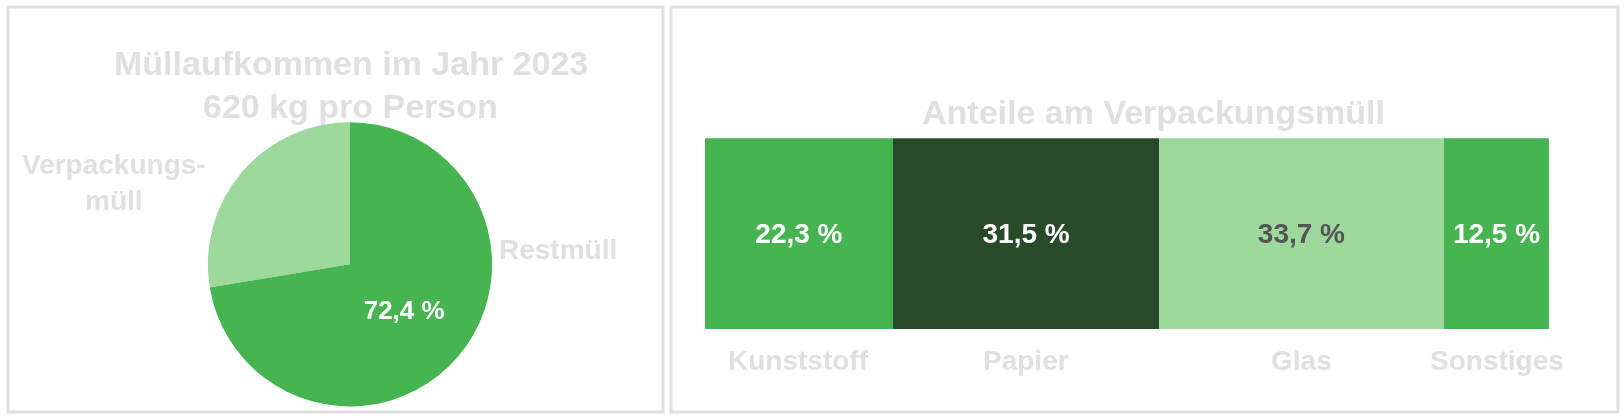 The width and height of the screenshot is (1624, 415). I want to click on data-label: 72,4 %, so click(404, 310).